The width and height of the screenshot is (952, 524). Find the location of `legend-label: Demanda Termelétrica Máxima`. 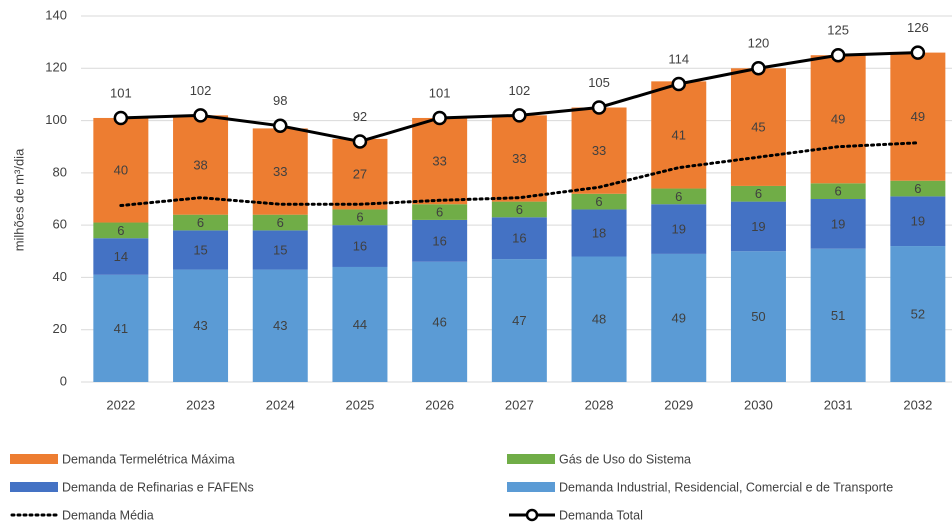

legend-label: Demanda Termelétrica Máxima is located at coordinates (148, 459).